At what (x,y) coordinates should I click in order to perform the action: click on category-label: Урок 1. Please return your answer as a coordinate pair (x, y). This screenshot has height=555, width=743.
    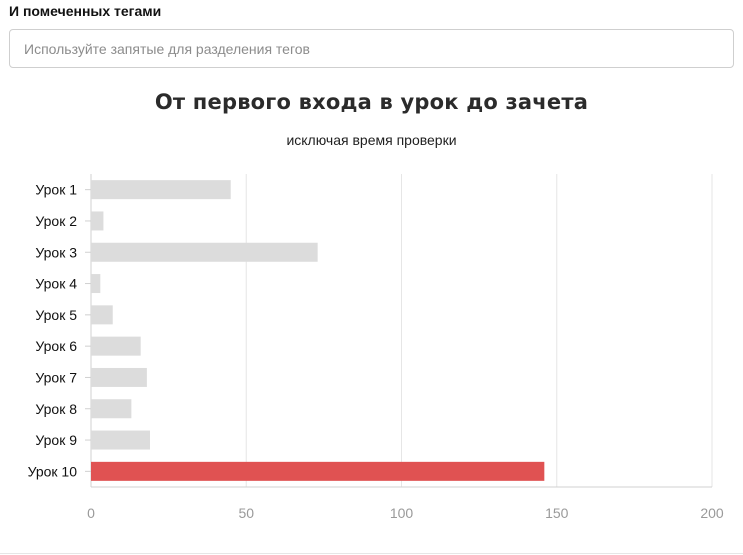
    Looking at the image, I should click on (56, 190).